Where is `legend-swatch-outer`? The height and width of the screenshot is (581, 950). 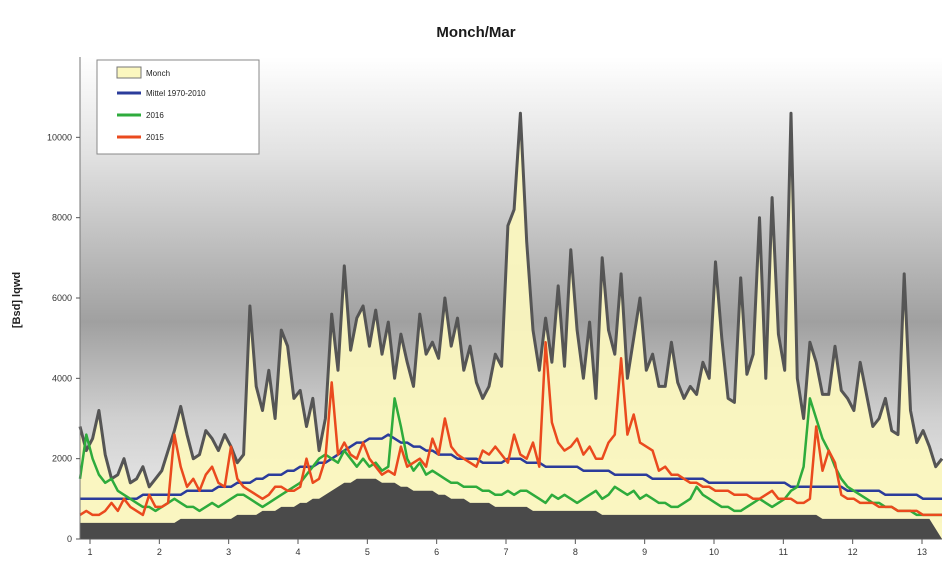 legend-swatch-outer is located at coordinates (129, 72).